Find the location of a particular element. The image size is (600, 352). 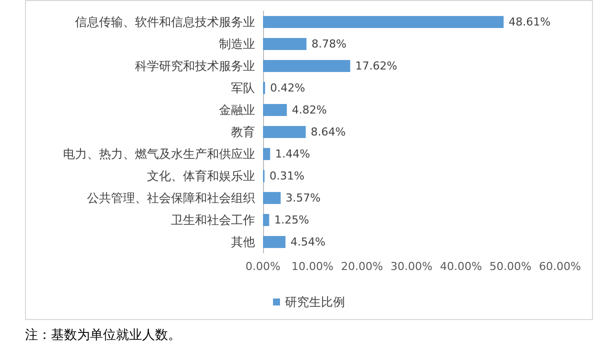

y-tick-label: 电力、热力、燃气及水生产和供应业 is located at coordinates (159, 154).